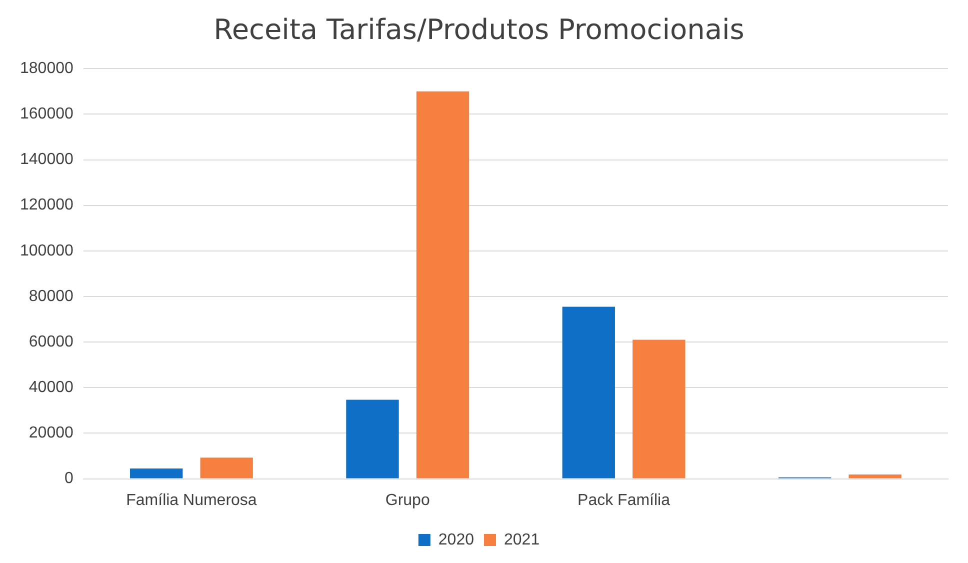  I want to click on y-tick-label: 0, so click(69, 479).